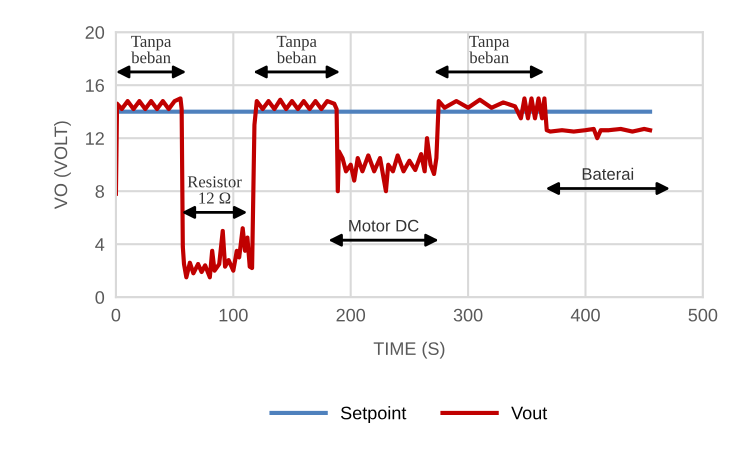  What do you see at coordinates (95, 32) in the screenshot?
I see `y-tick-label: 20` at bounding box center [95, 32].